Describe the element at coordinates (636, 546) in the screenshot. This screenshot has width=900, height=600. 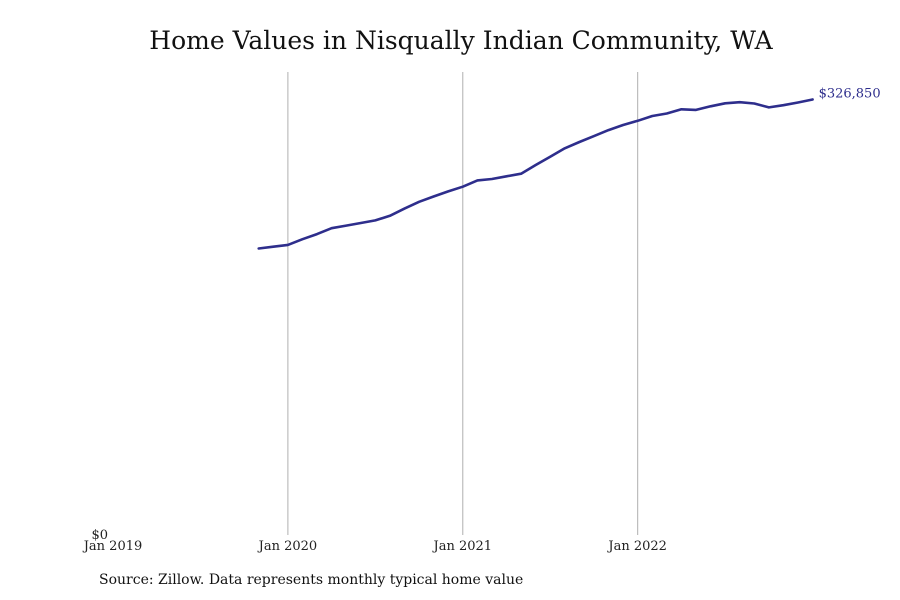
I see `x-tick-label: Jan 2022` at that location.